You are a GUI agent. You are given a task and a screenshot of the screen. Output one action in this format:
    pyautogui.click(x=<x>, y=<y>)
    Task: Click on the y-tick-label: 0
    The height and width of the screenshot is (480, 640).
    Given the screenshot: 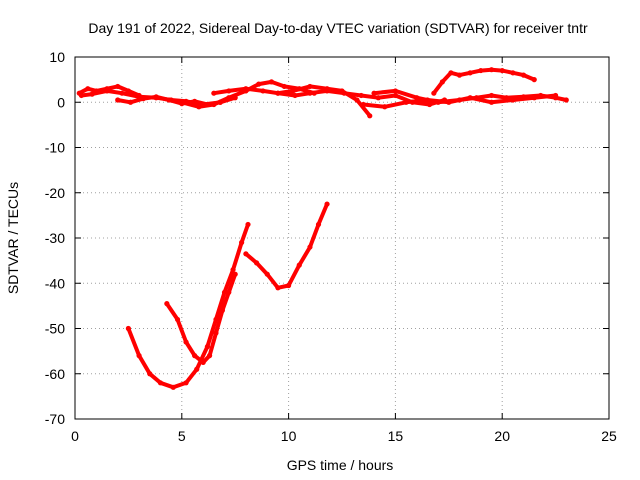 What is the action you would take?
    pyautogui.click(x=61, y=102)
    